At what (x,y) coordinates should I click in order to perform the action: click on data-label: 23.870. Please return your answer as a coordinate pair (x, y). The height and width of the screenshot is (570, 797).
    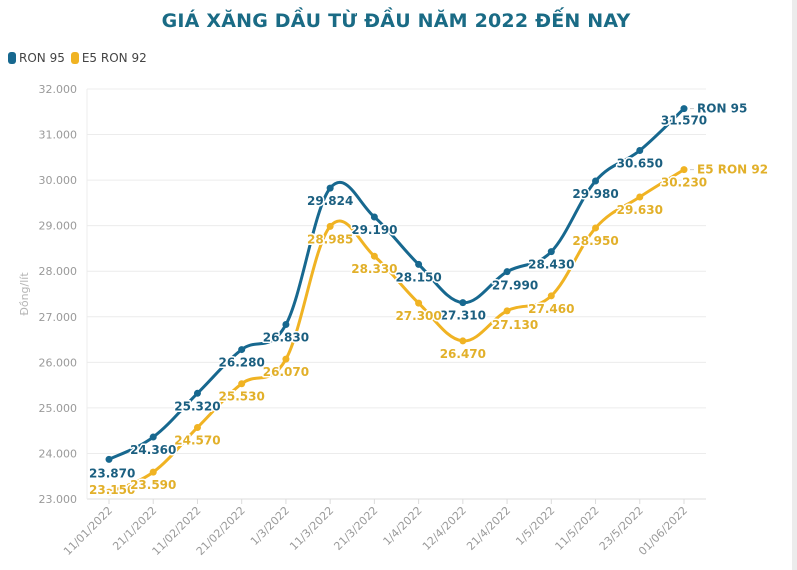
    Looking at the image, I should click on (112, 473).